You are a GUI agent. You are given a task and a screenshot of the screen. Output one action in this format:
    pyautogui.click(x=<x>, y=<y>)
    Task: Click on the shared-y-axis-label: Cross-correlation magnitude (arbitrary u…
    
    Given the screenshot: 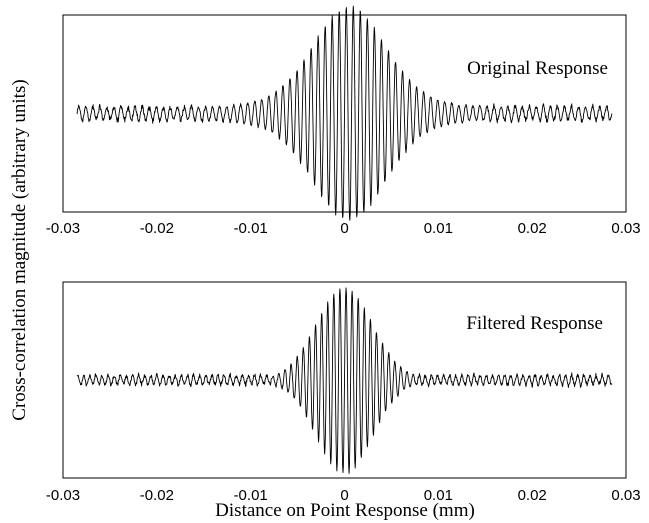 What is the action you would take?
    pyautogui.click(x=19, y=249)
    